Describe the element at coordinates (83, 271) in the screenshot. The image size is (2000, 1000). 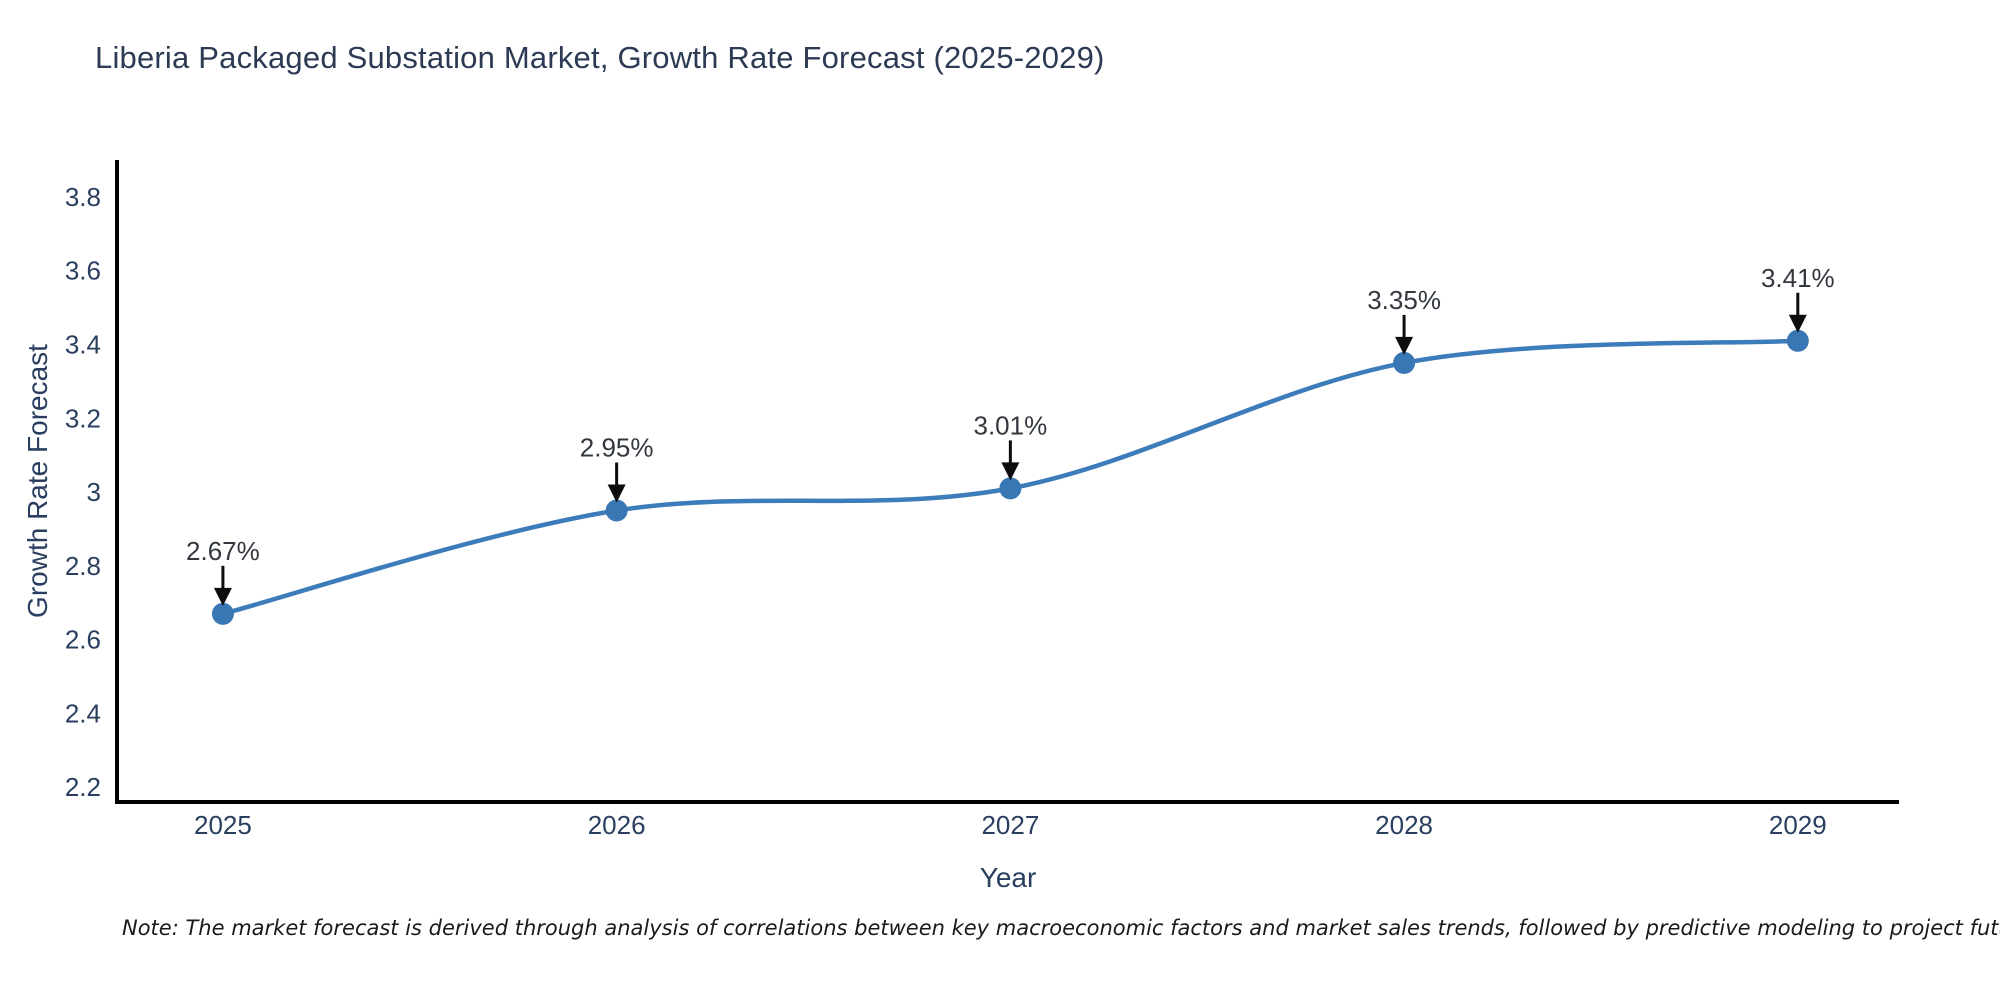
I see `y-tick-label: 3.6` at that location.